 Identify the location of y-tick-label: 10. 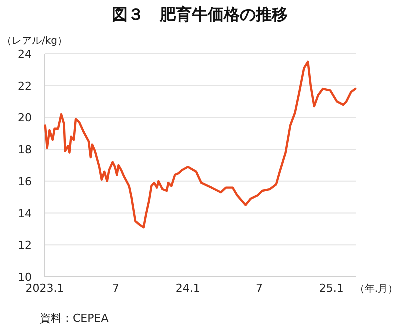
(25, 277).